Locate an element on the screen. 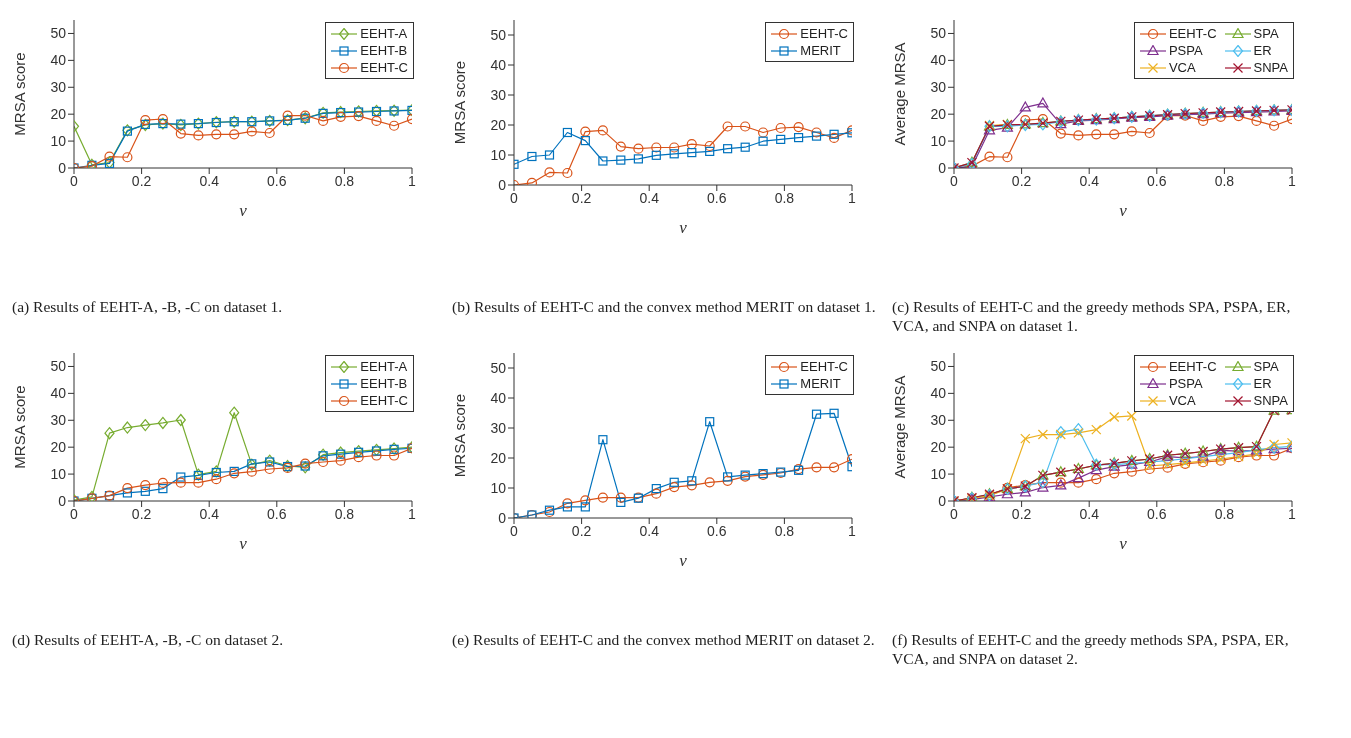 This screenshot has width=1351, height=738. text: (a) Results of EEHT-A, -B, -C on dataset 1. is located at coordinates (148, 306).